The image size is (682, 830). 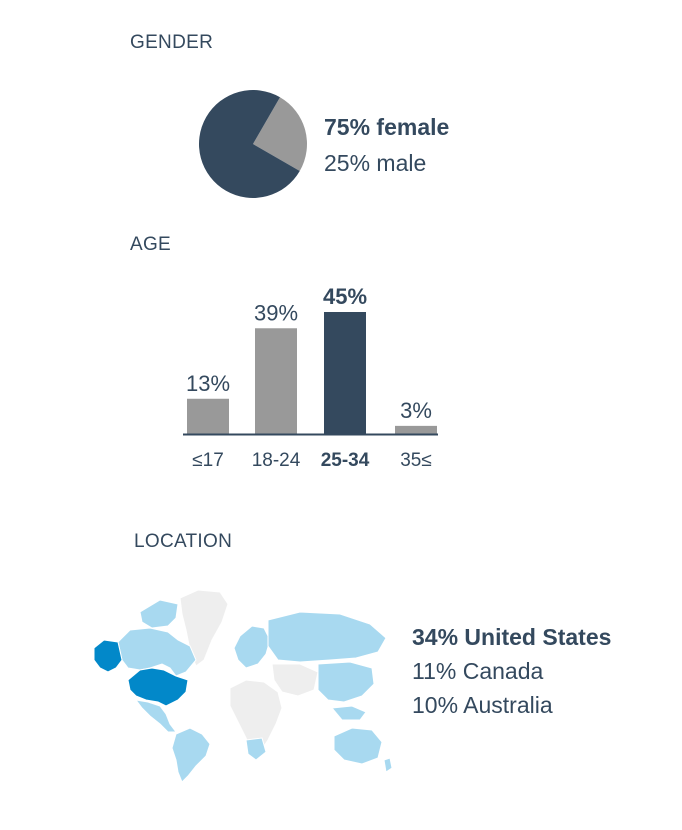 What do you see at coordinates (346, 682) in the screenshot?
I see `map-asia` at bounding box center [346, 682].